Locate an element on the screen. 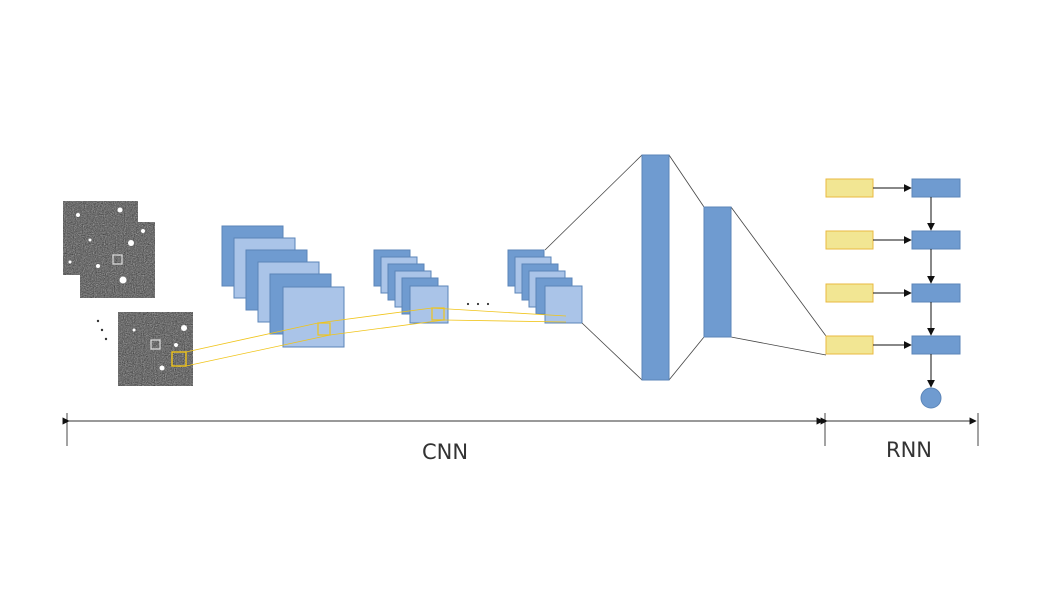  input-ellipsis is located at coordinates (102, 330).